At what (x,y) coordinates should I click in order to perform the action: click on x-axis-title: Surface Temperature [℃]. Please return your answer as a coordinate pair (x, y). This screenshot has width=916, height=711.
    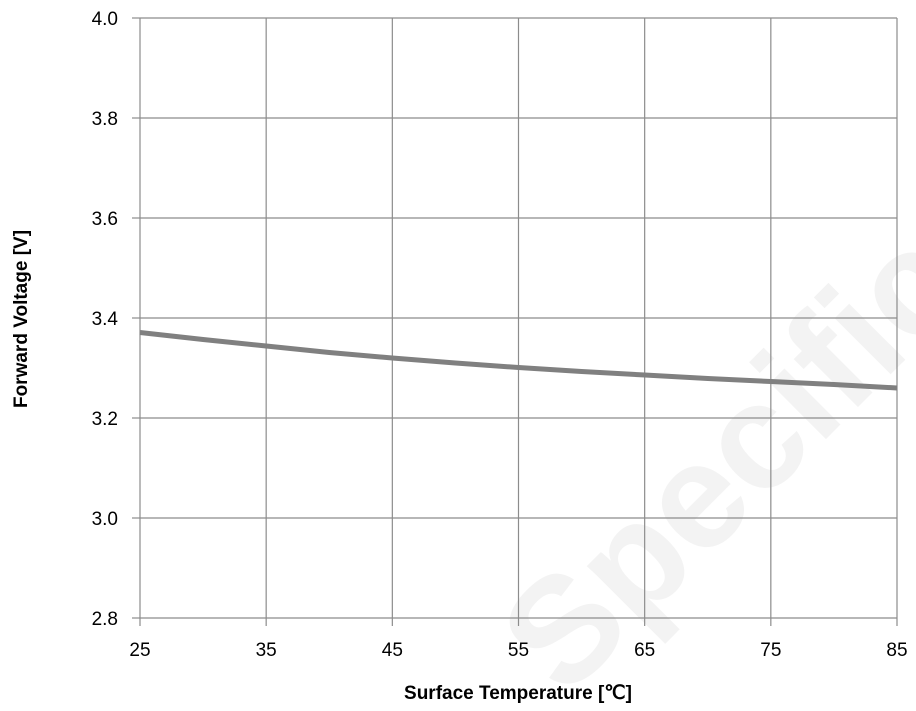
    Looking at the image, I should click on (518, 693).